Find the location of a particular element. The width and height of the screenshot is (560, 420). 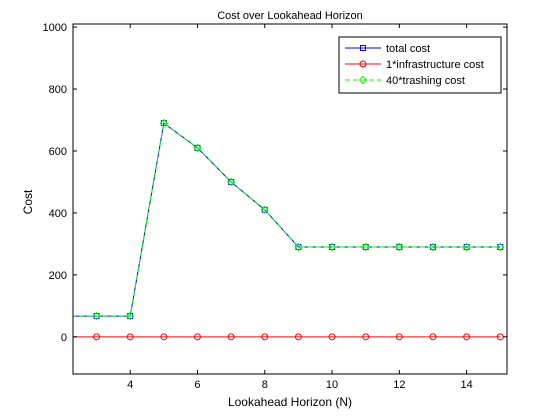

legend-entry: total cost is located at coordinates (387, 49).